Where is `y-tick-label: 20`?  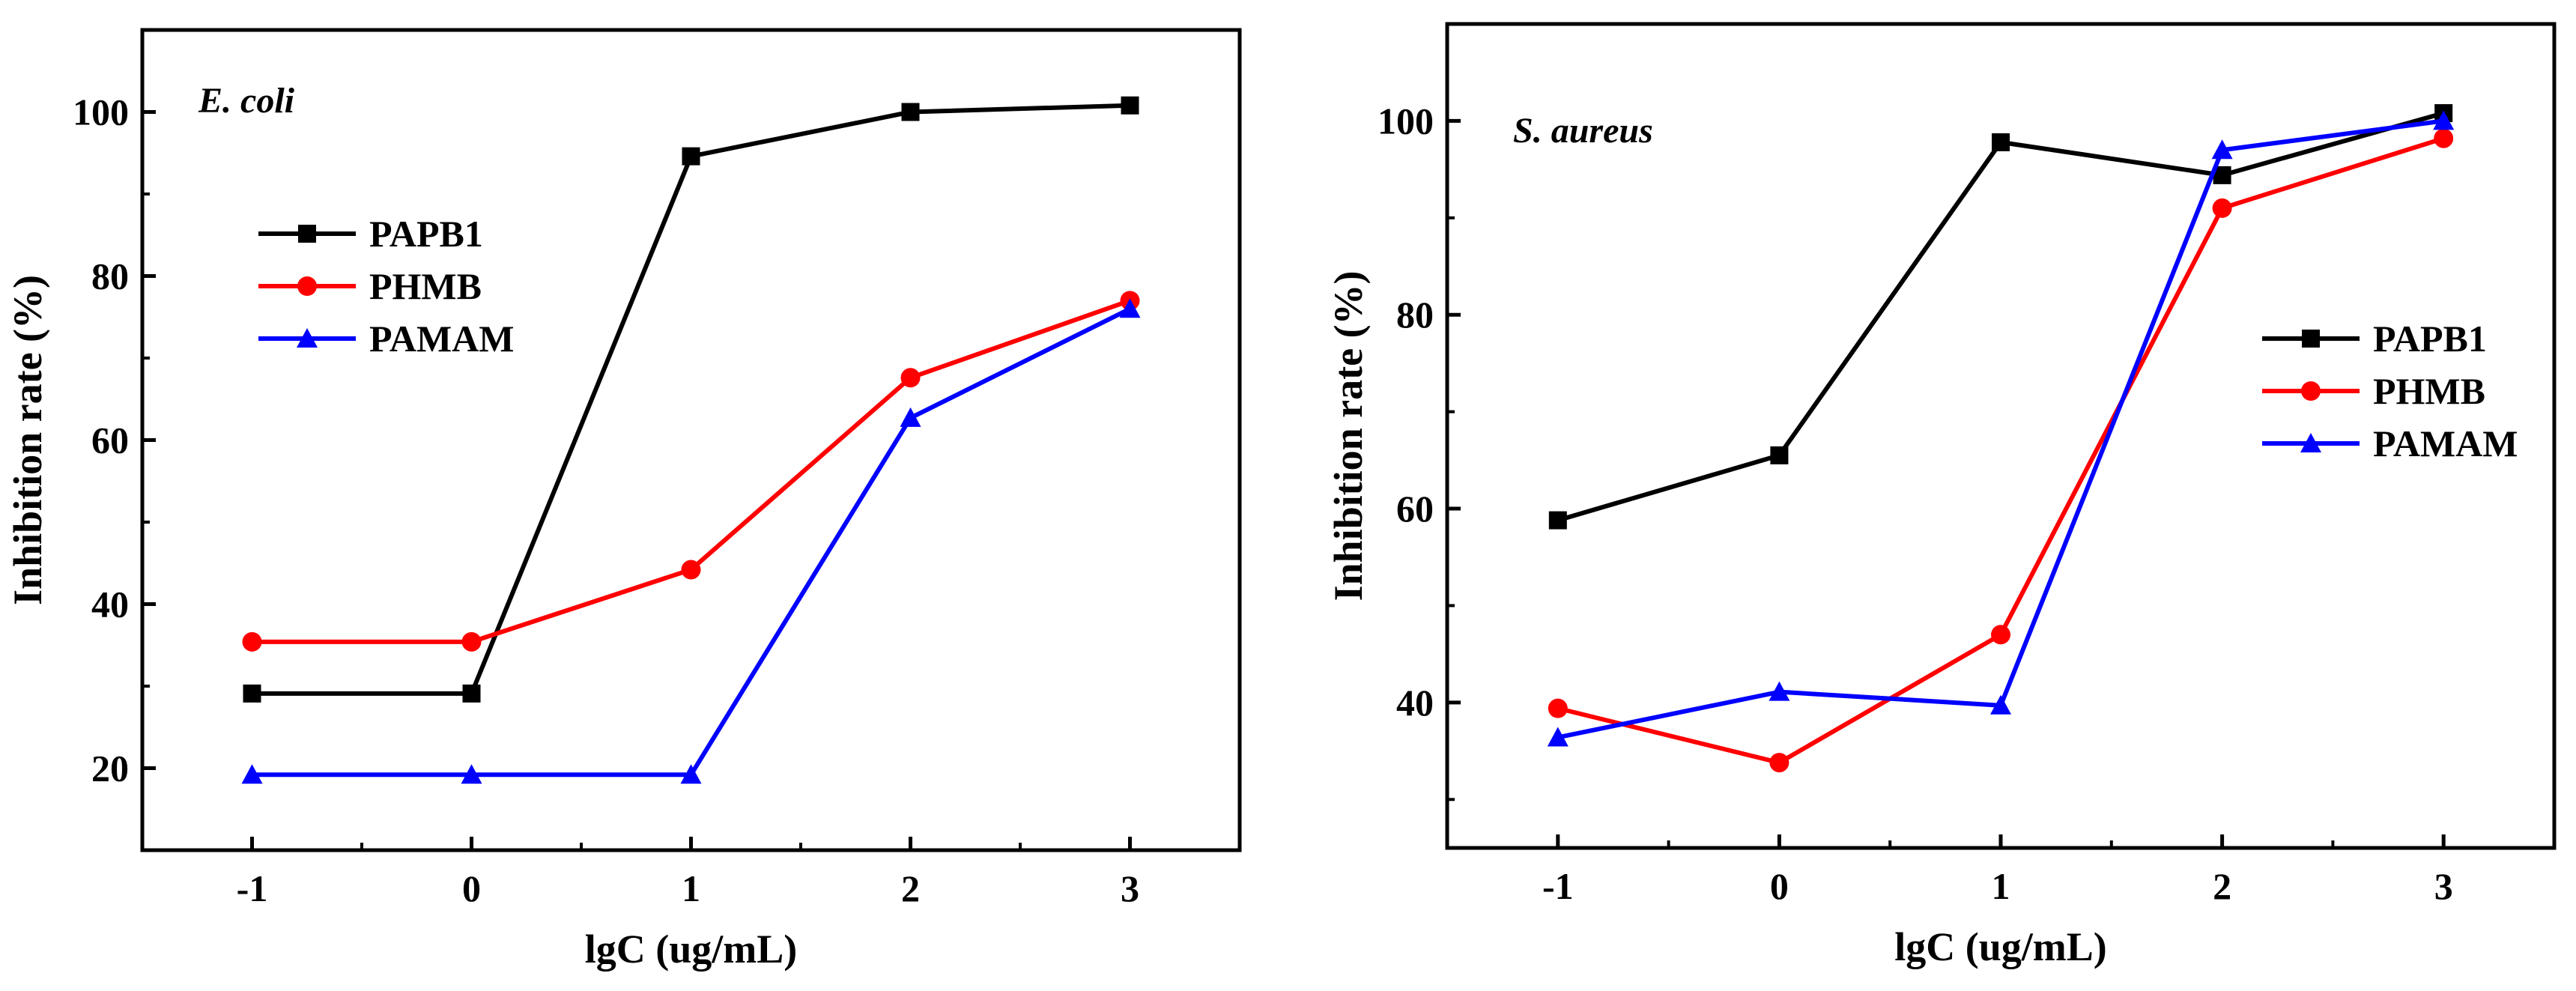
y-tick-label: 20 is located at coordinates (110, 769).